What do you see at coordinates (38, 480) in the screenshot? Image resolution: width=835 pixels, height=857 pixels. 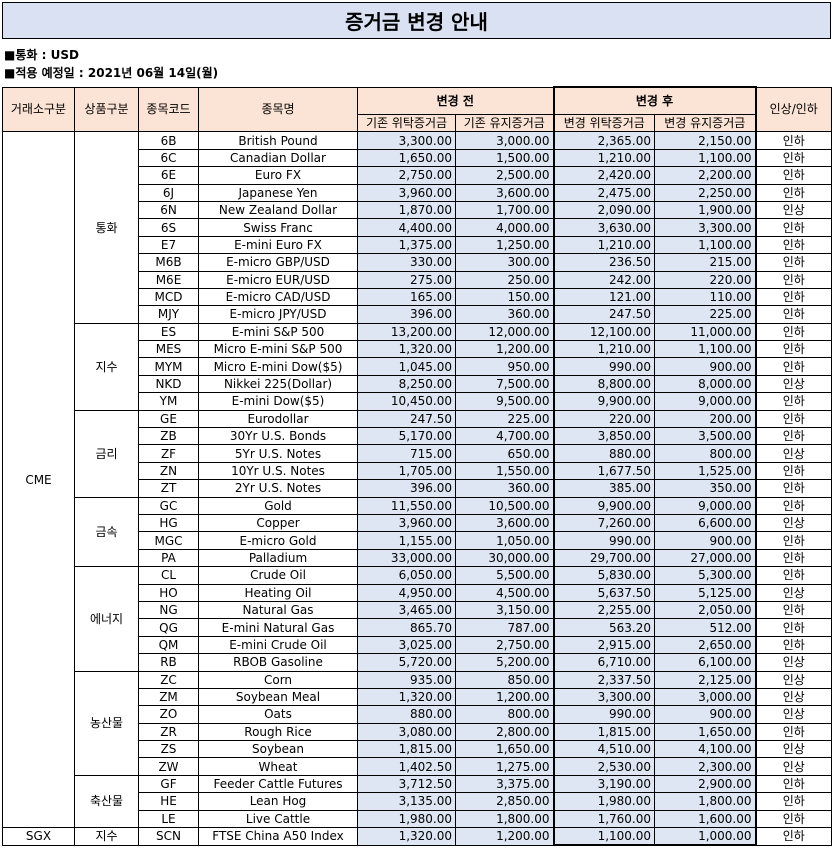 I see `exchange-cell: CME` at bounding box center [38, 480].